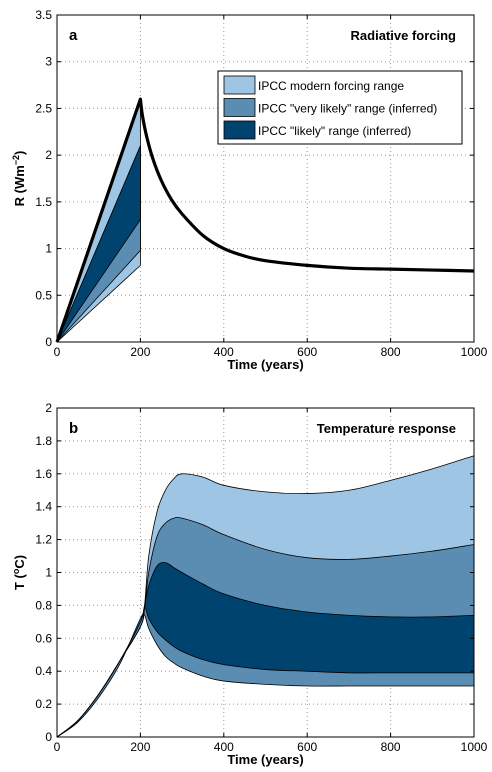 The image size is (492, 772). I want to click on panel-b-ytick-label: 0, so click(48, 737).